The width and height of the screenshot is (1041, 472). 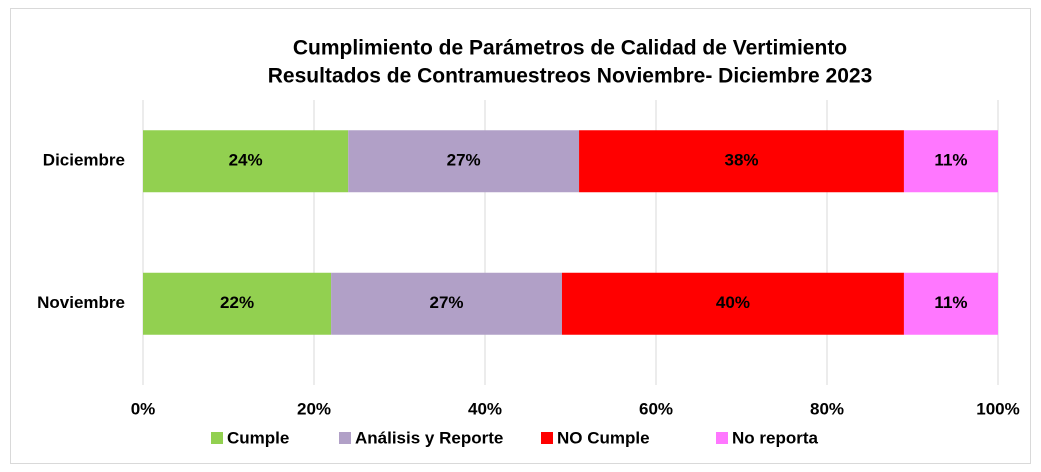 I want to click on category-label: Diciembre, so click(x=84, y=160).